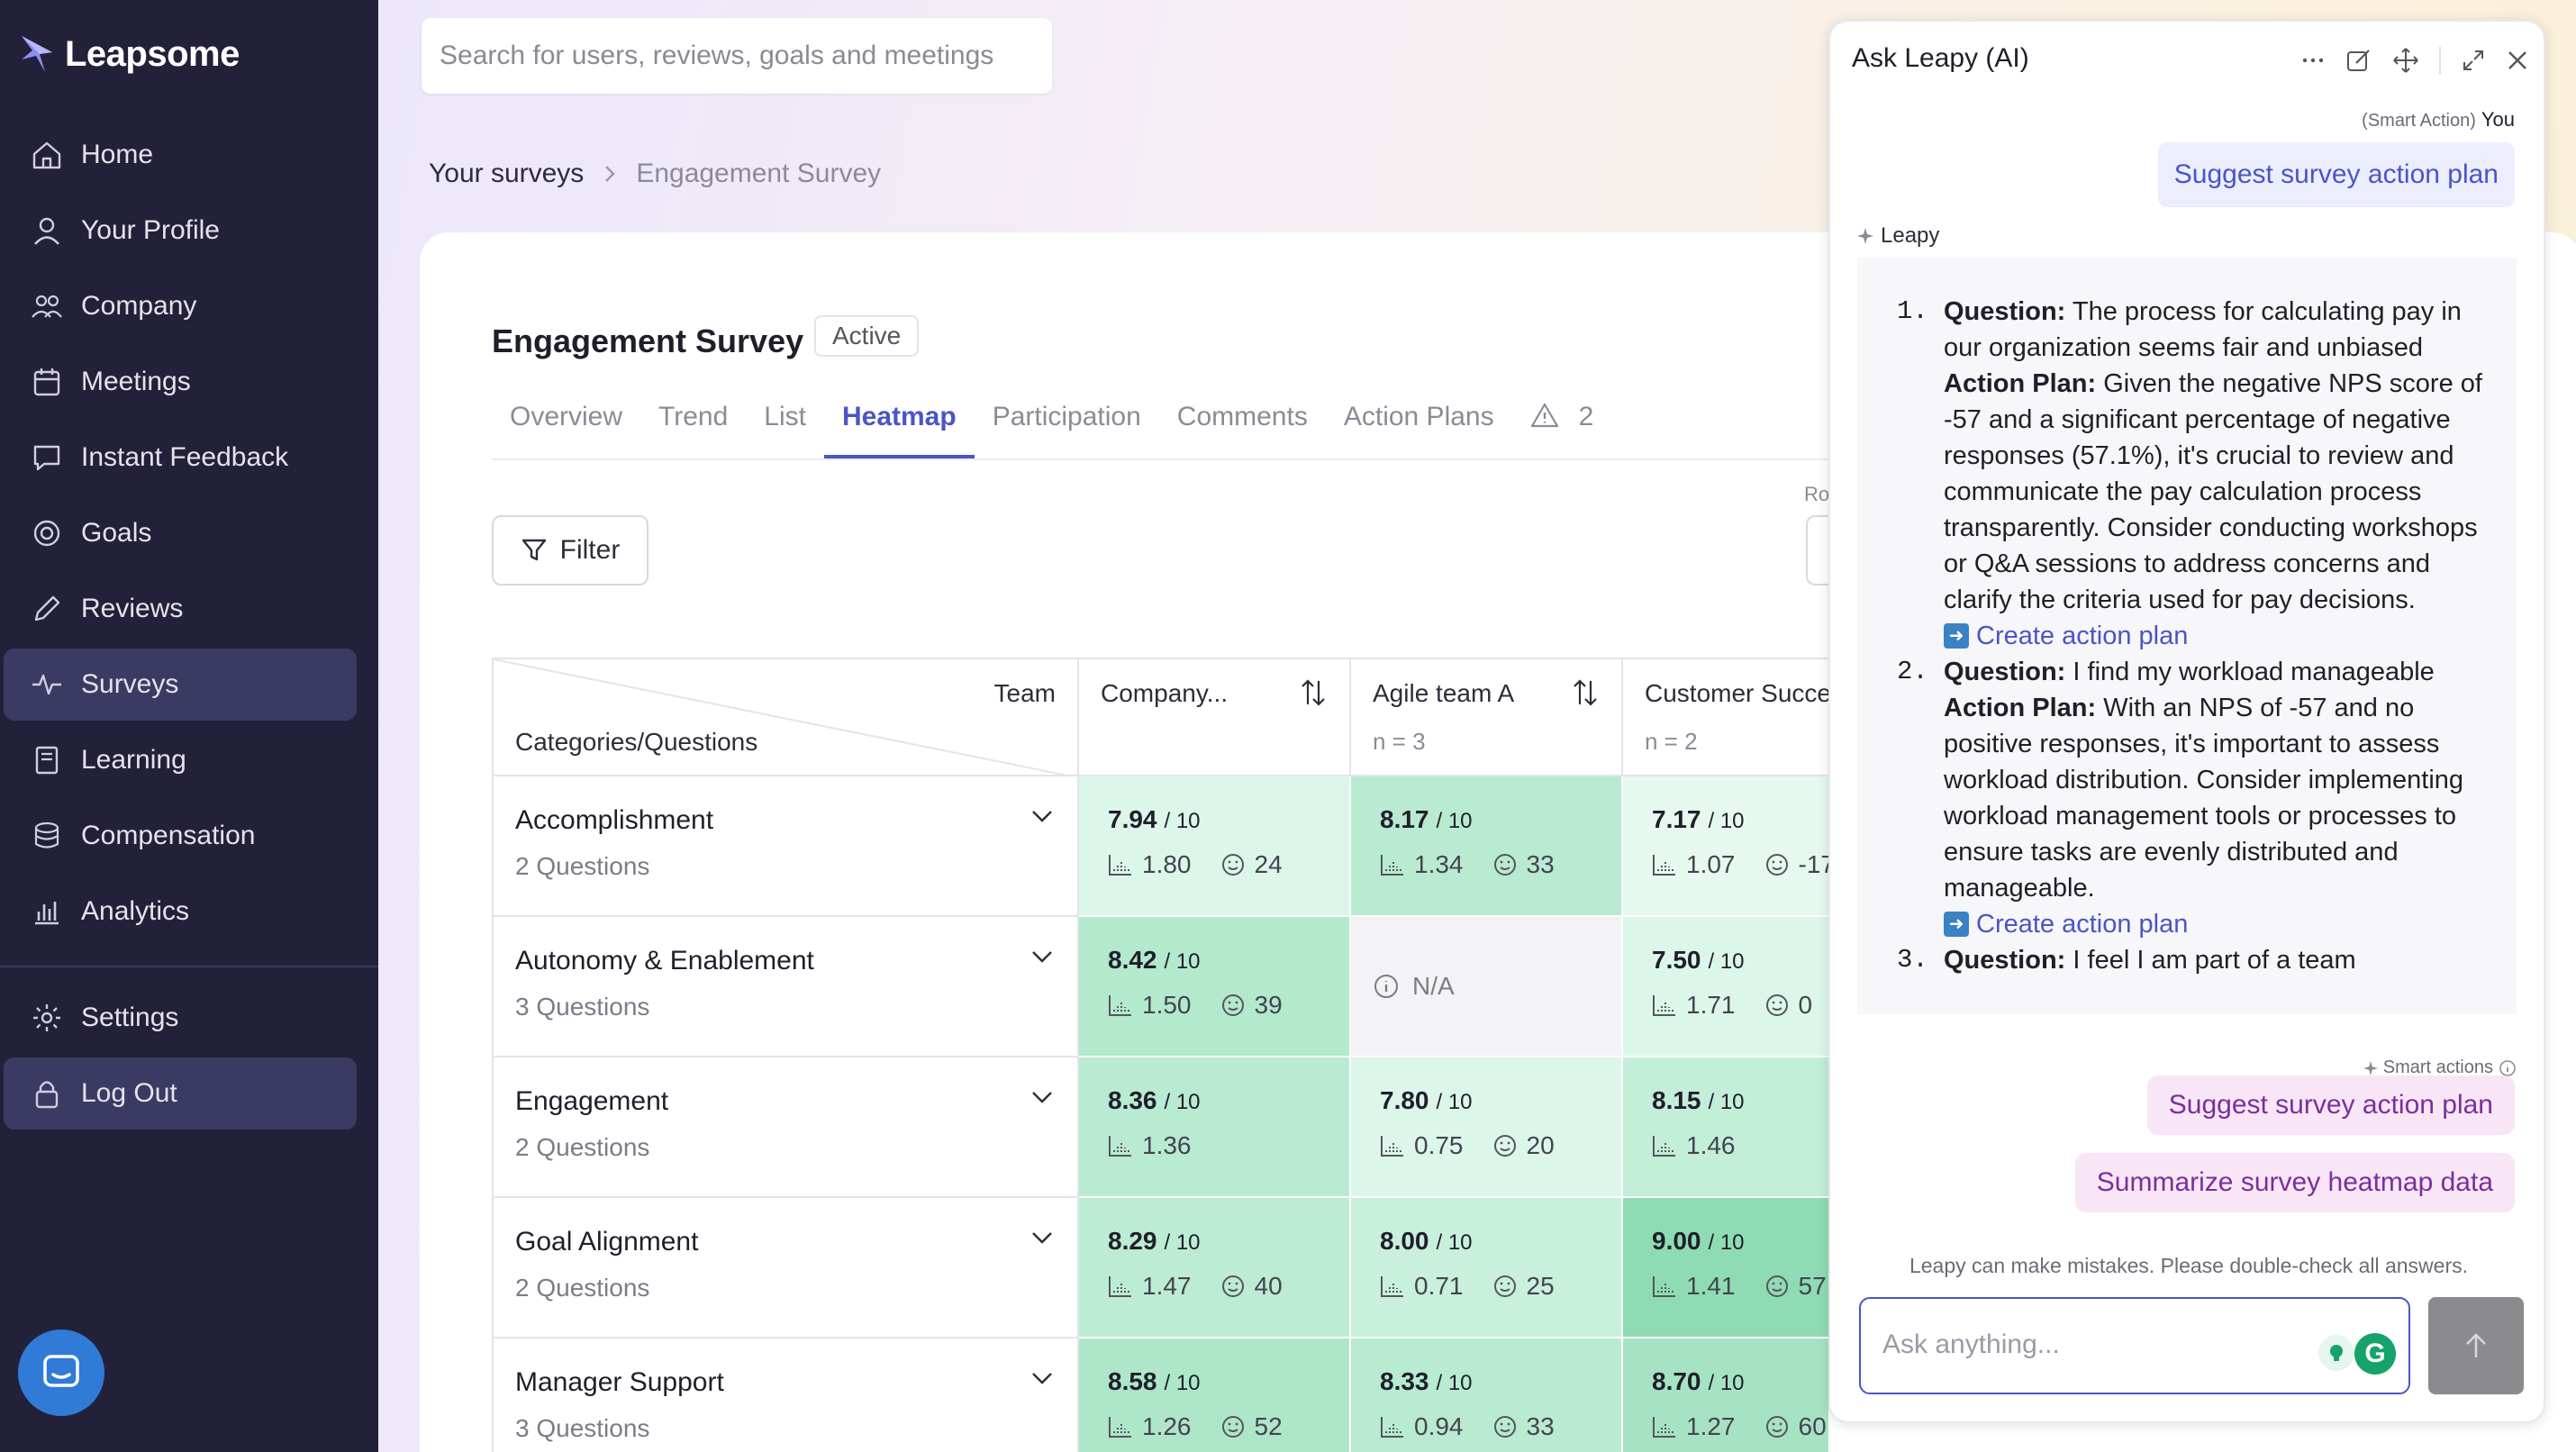 The height and width of the screenshot is (1452, 2576). I want to click on heatmap-cell: 7.80 / 10 0.75 20, so click(1487, 1127).